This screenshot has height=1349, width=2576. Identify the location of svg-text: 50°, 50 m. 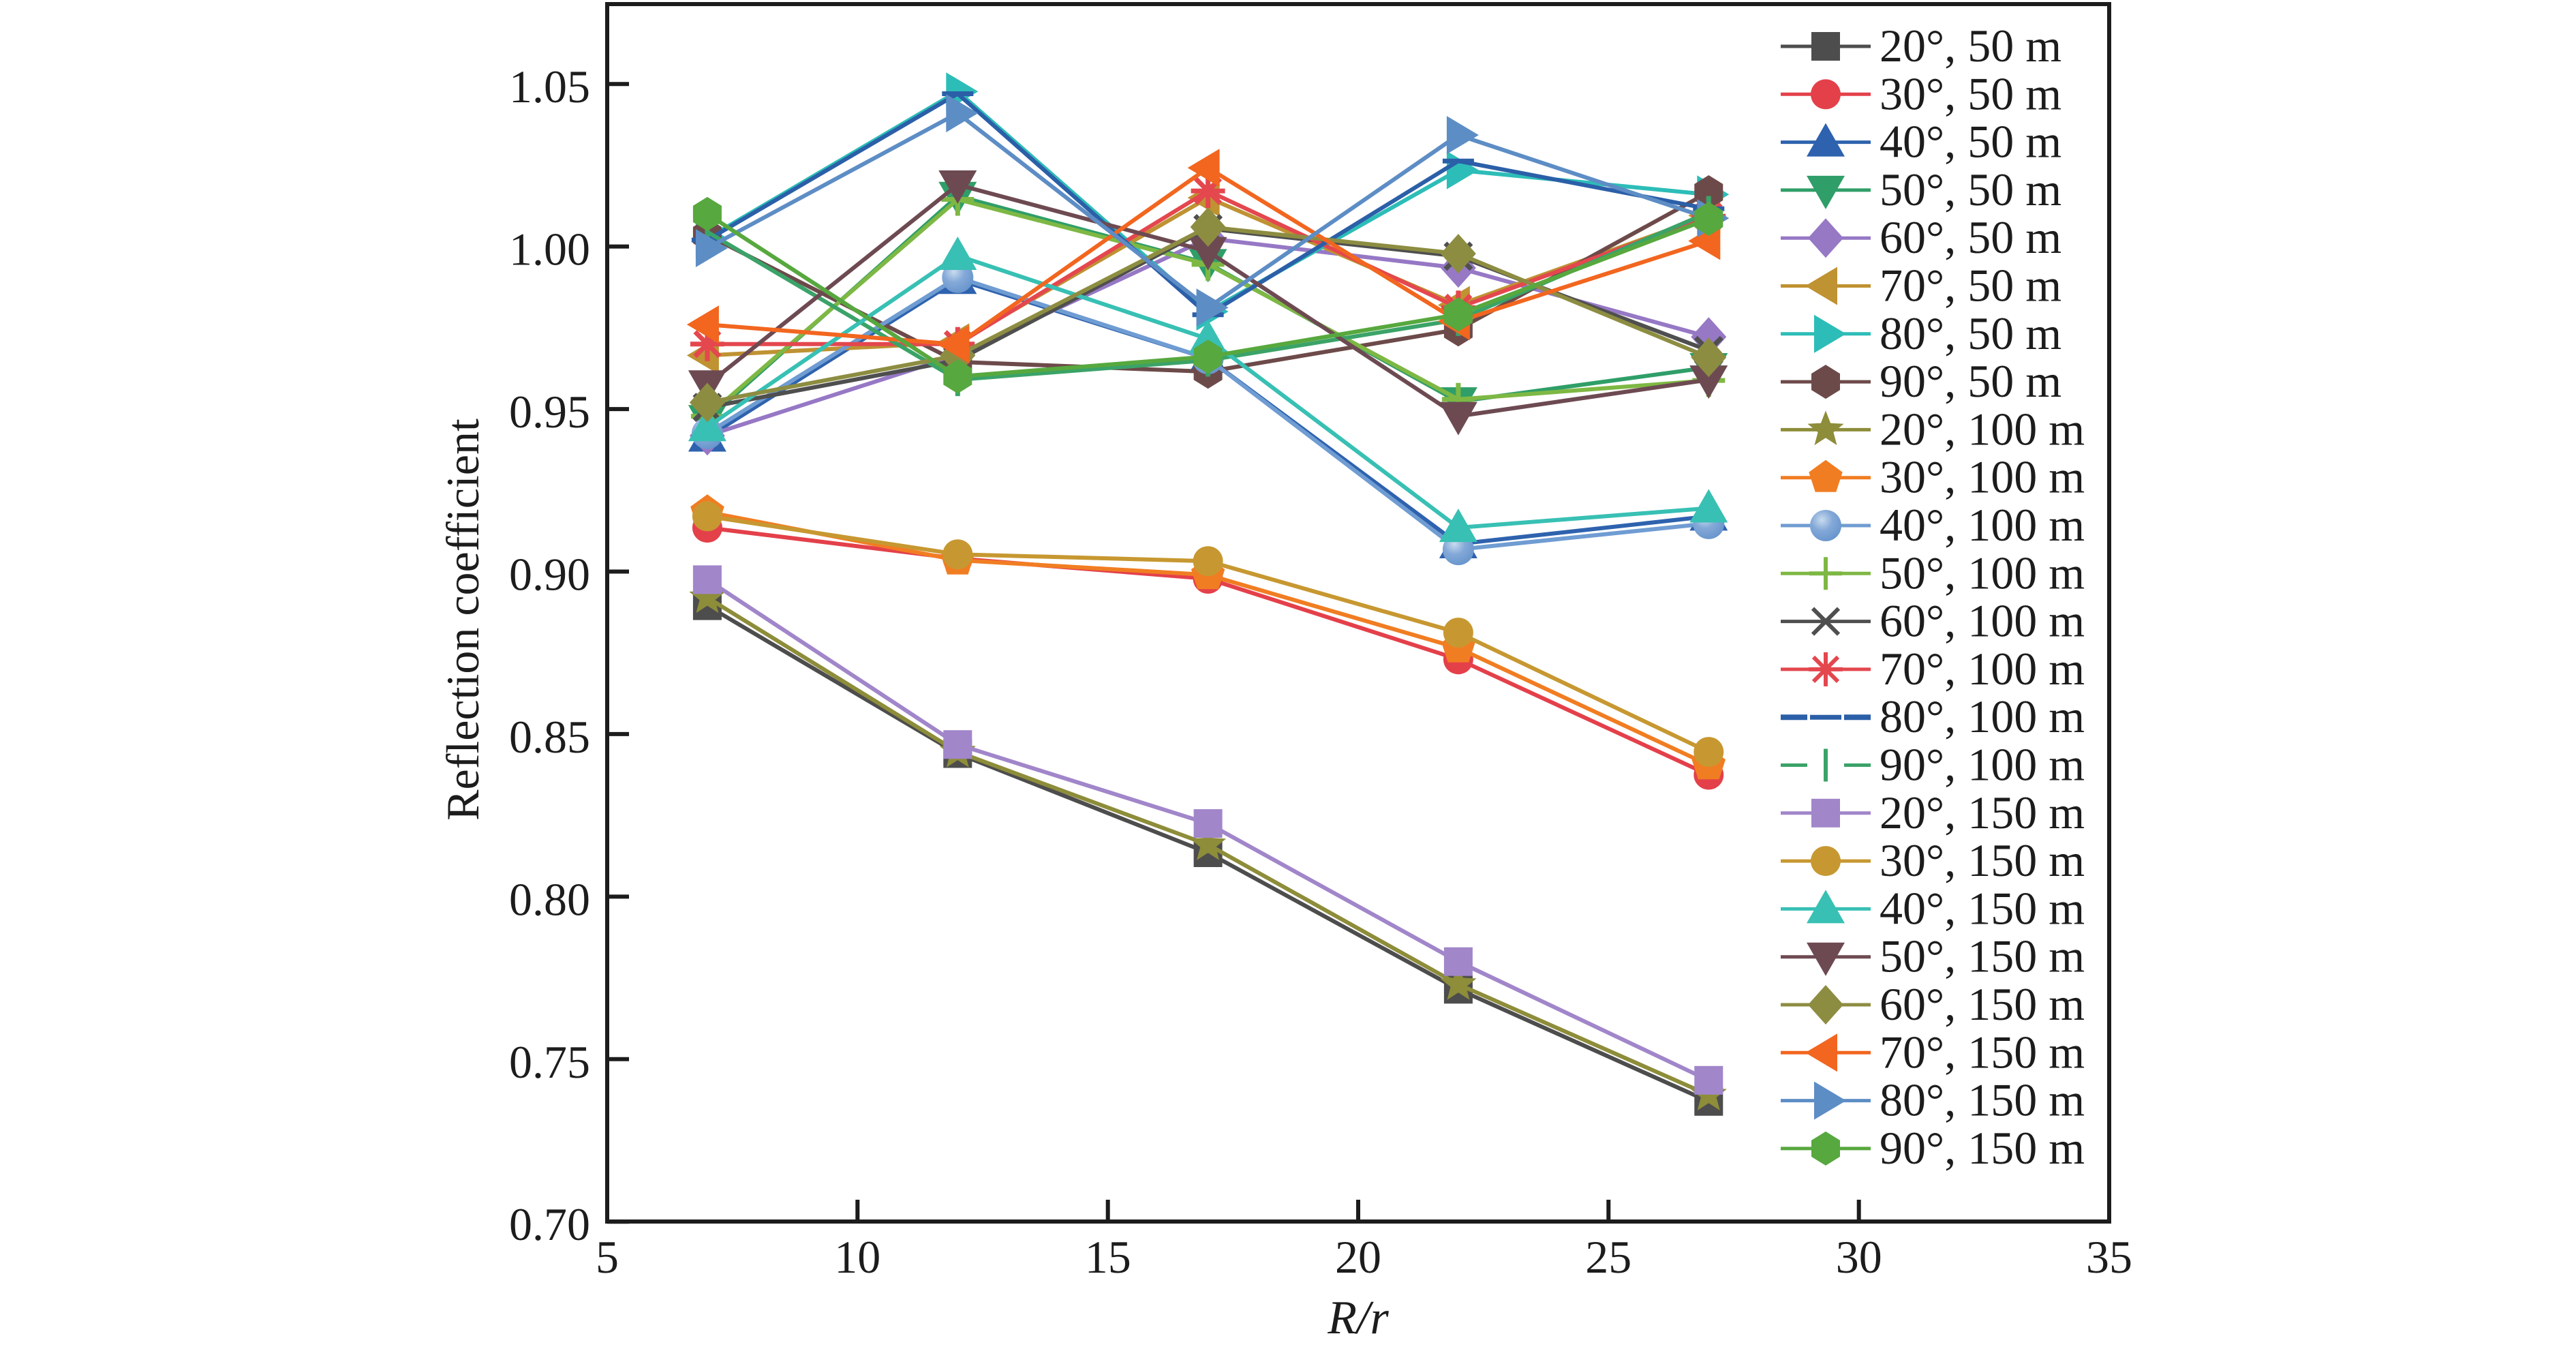
(1970, 189).